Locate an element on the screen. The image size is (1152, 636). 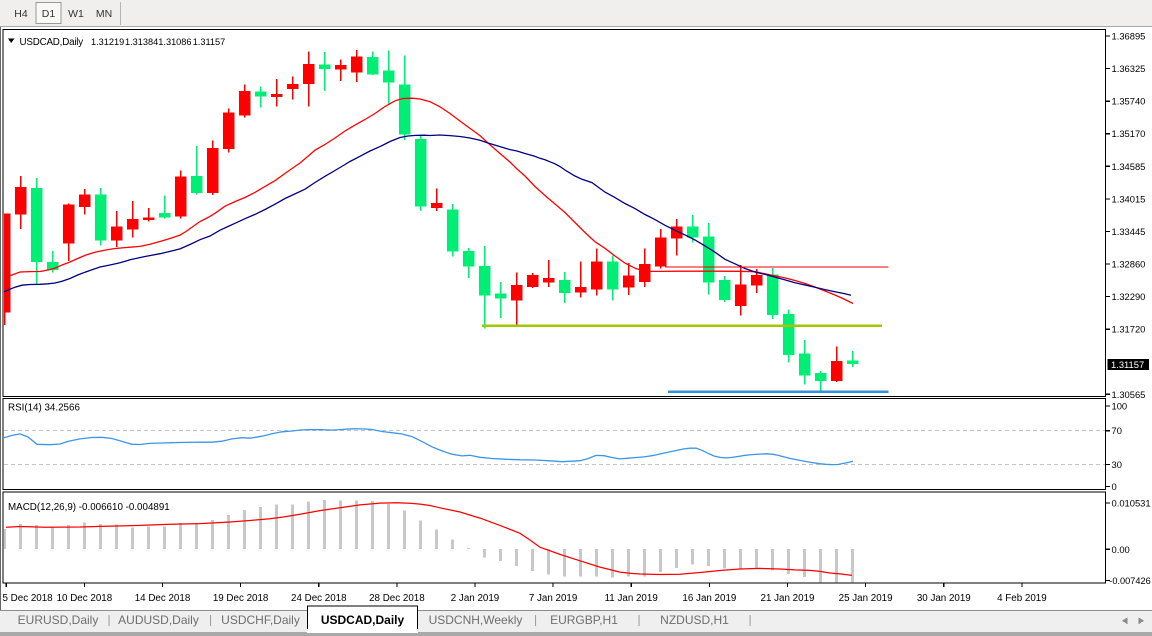
svg-text: 1.35170 is located at coordinates (1129, 133).